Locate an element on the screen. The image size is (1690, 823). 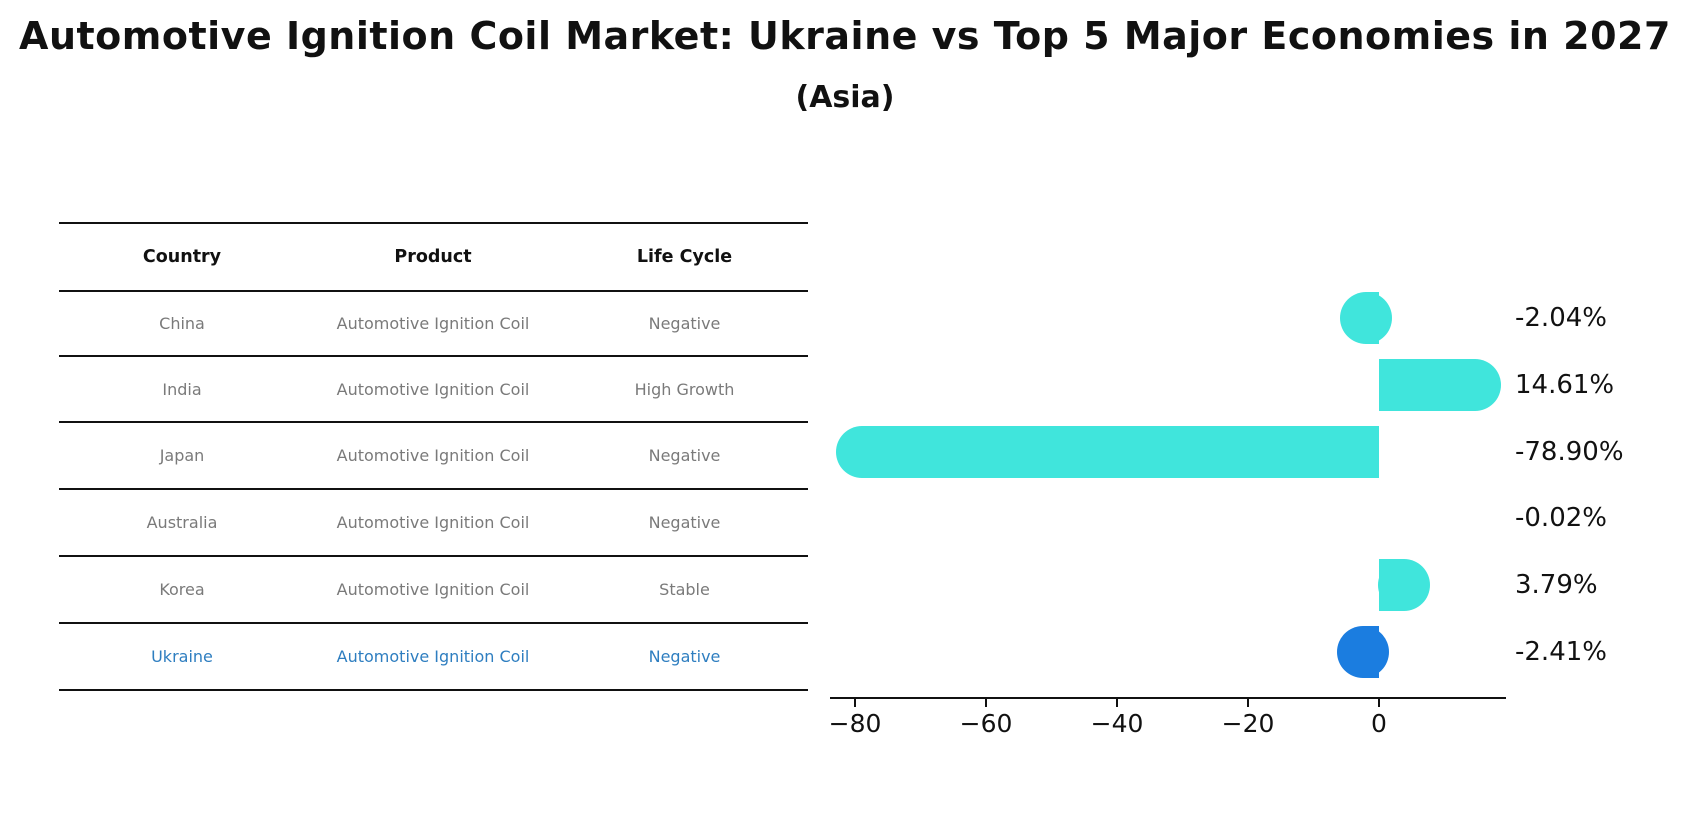
table-cell: China is located at coordinates (182, 323).